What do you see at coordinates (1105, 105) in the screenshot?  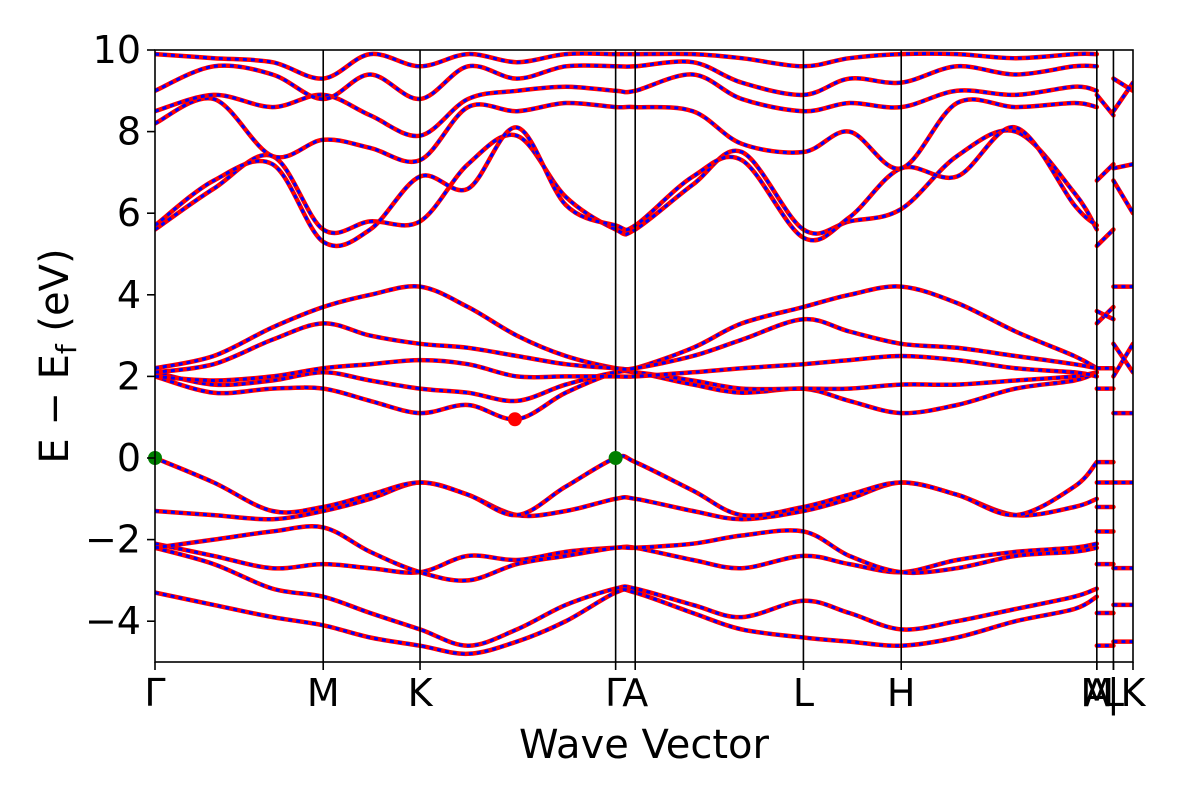 I see `seg-14-spin-up` at bounding box center [1105, 105].